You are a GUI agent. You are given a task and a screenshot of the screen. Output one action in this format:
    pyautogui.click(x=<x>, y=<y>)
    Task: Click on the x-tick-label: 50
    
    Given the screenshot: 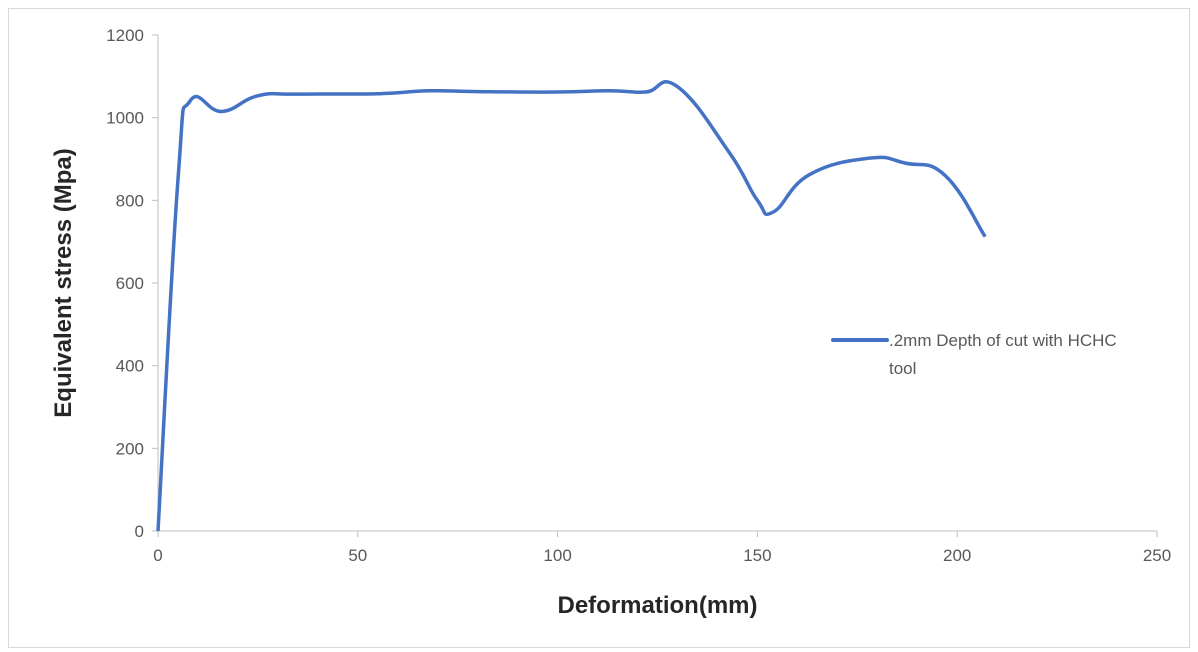 What is the action you would take?
    pyautogui.click(x=357, y=555)
    